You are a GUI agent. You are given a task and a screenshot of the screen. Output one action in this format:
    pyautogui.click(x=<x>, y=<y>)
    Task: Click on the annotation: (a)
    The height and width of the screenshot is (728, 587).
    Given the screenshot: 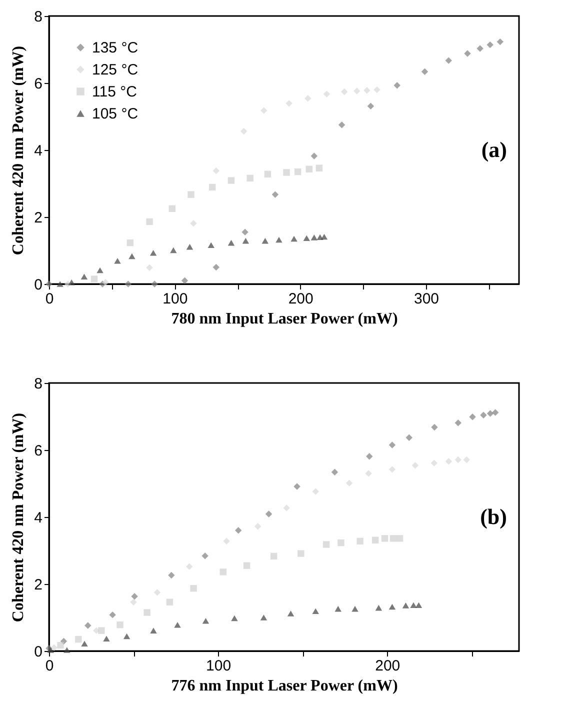 What is the action you would take?
    pyautogui.click(x=494, y=149)
    